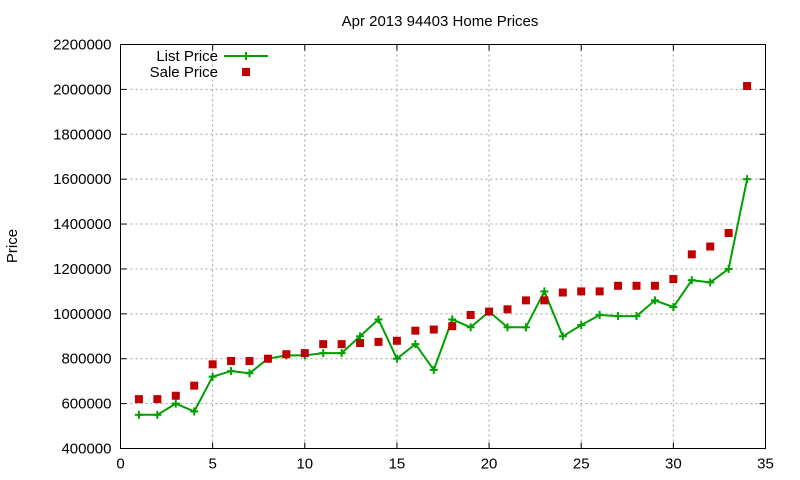  I want to click on y-tick-label: 400000, so click(86, 449).